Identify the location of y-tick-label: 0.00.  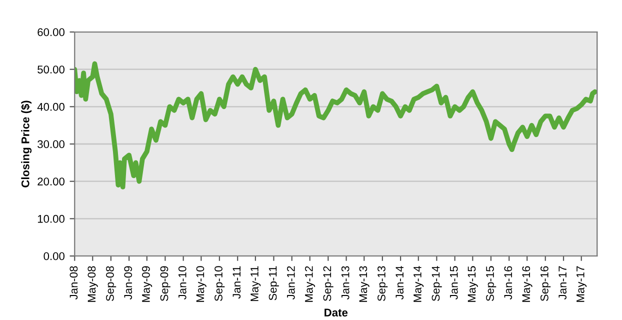
(54, 256).